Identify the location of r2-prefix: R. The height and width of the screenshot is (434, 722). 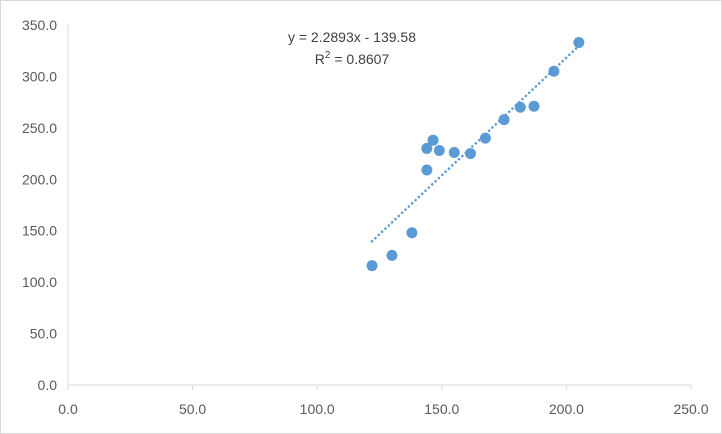
(320, 59).